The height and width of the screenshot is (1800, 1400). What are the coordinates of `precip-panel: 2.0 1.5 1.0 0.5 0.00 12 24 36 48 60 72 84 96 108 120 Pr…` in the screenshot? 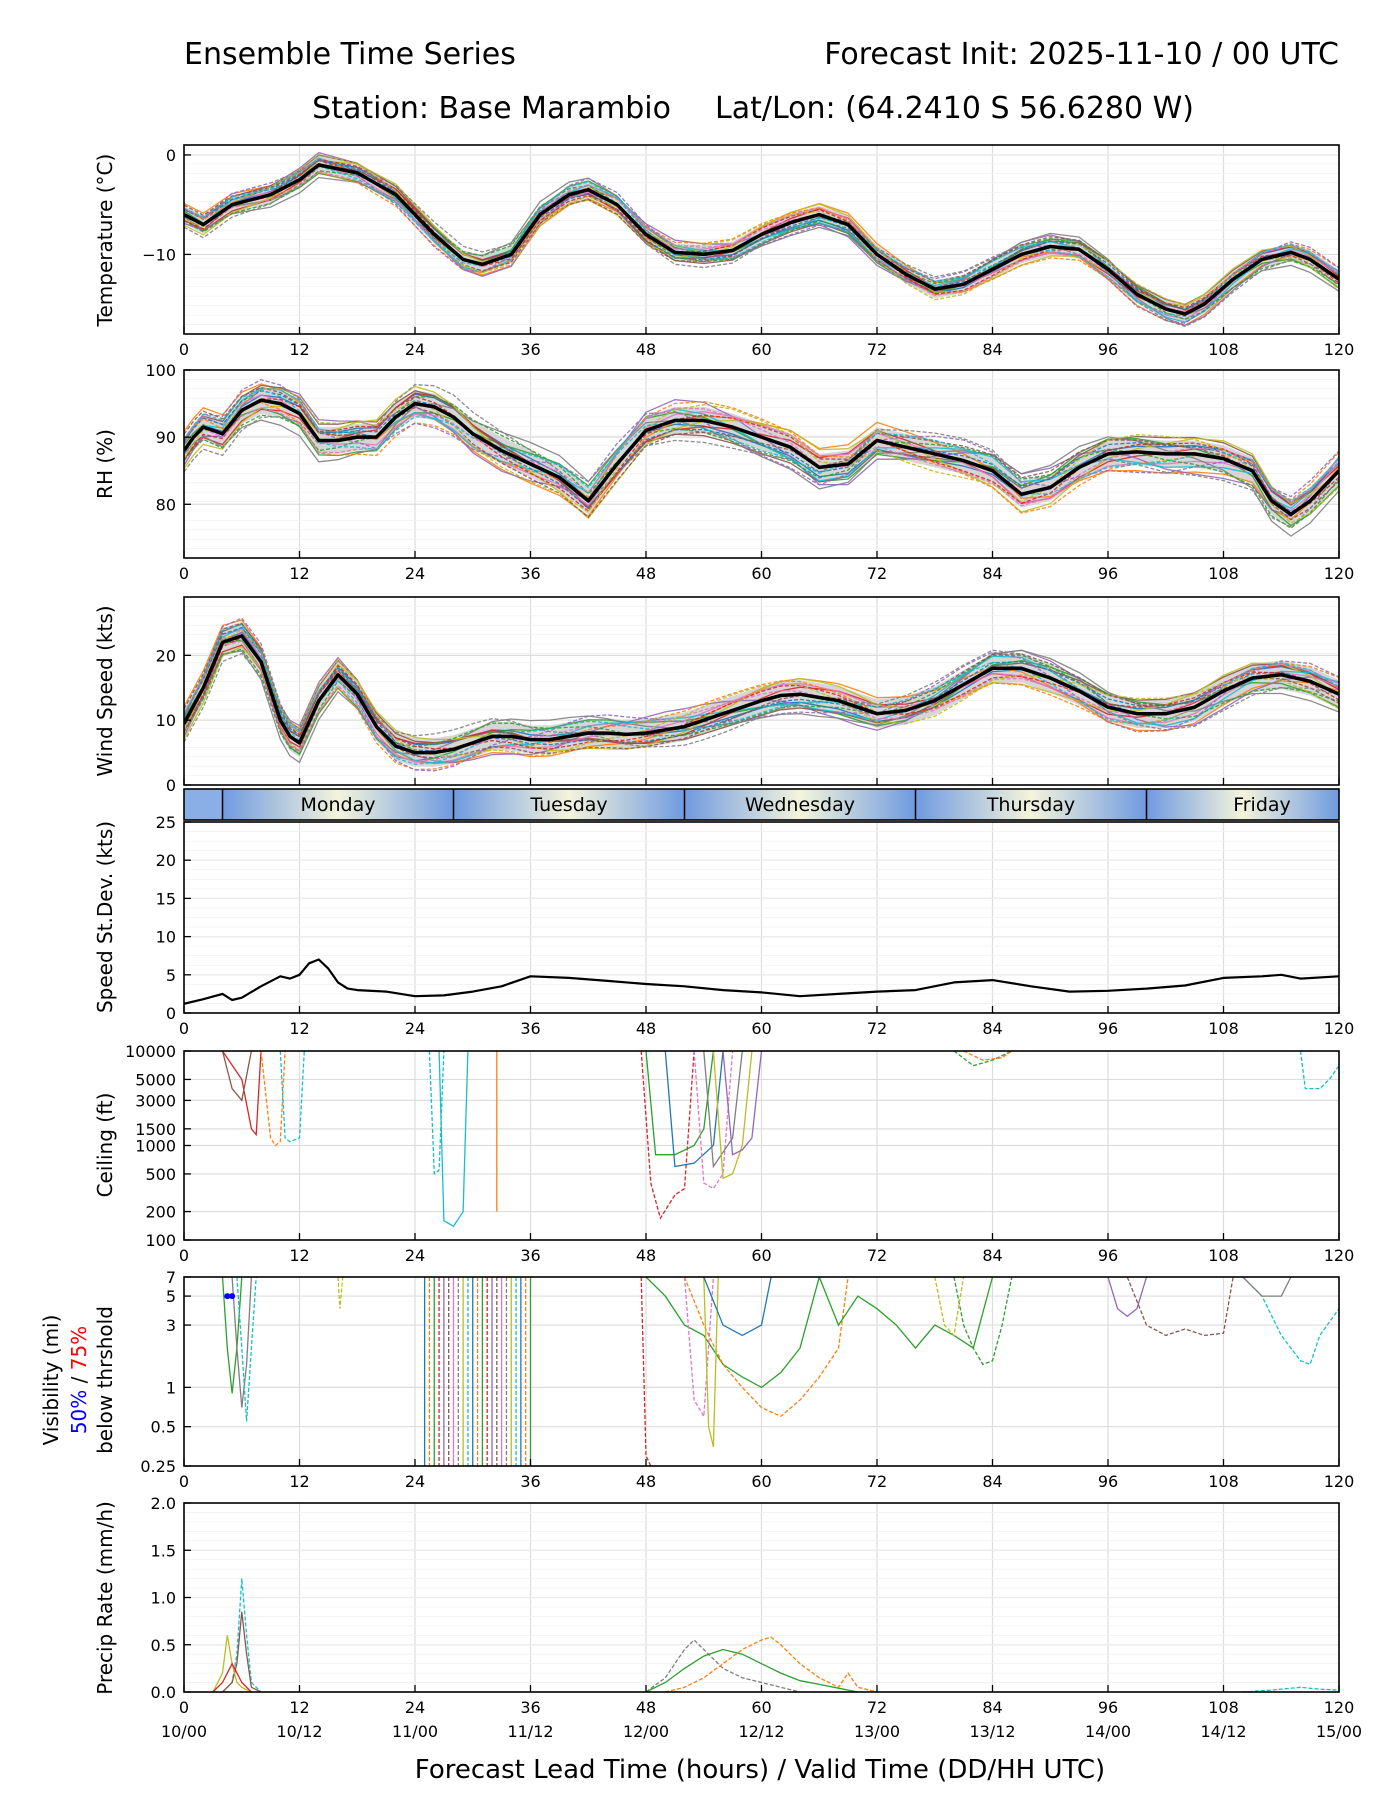 It's located at (723, 1605).